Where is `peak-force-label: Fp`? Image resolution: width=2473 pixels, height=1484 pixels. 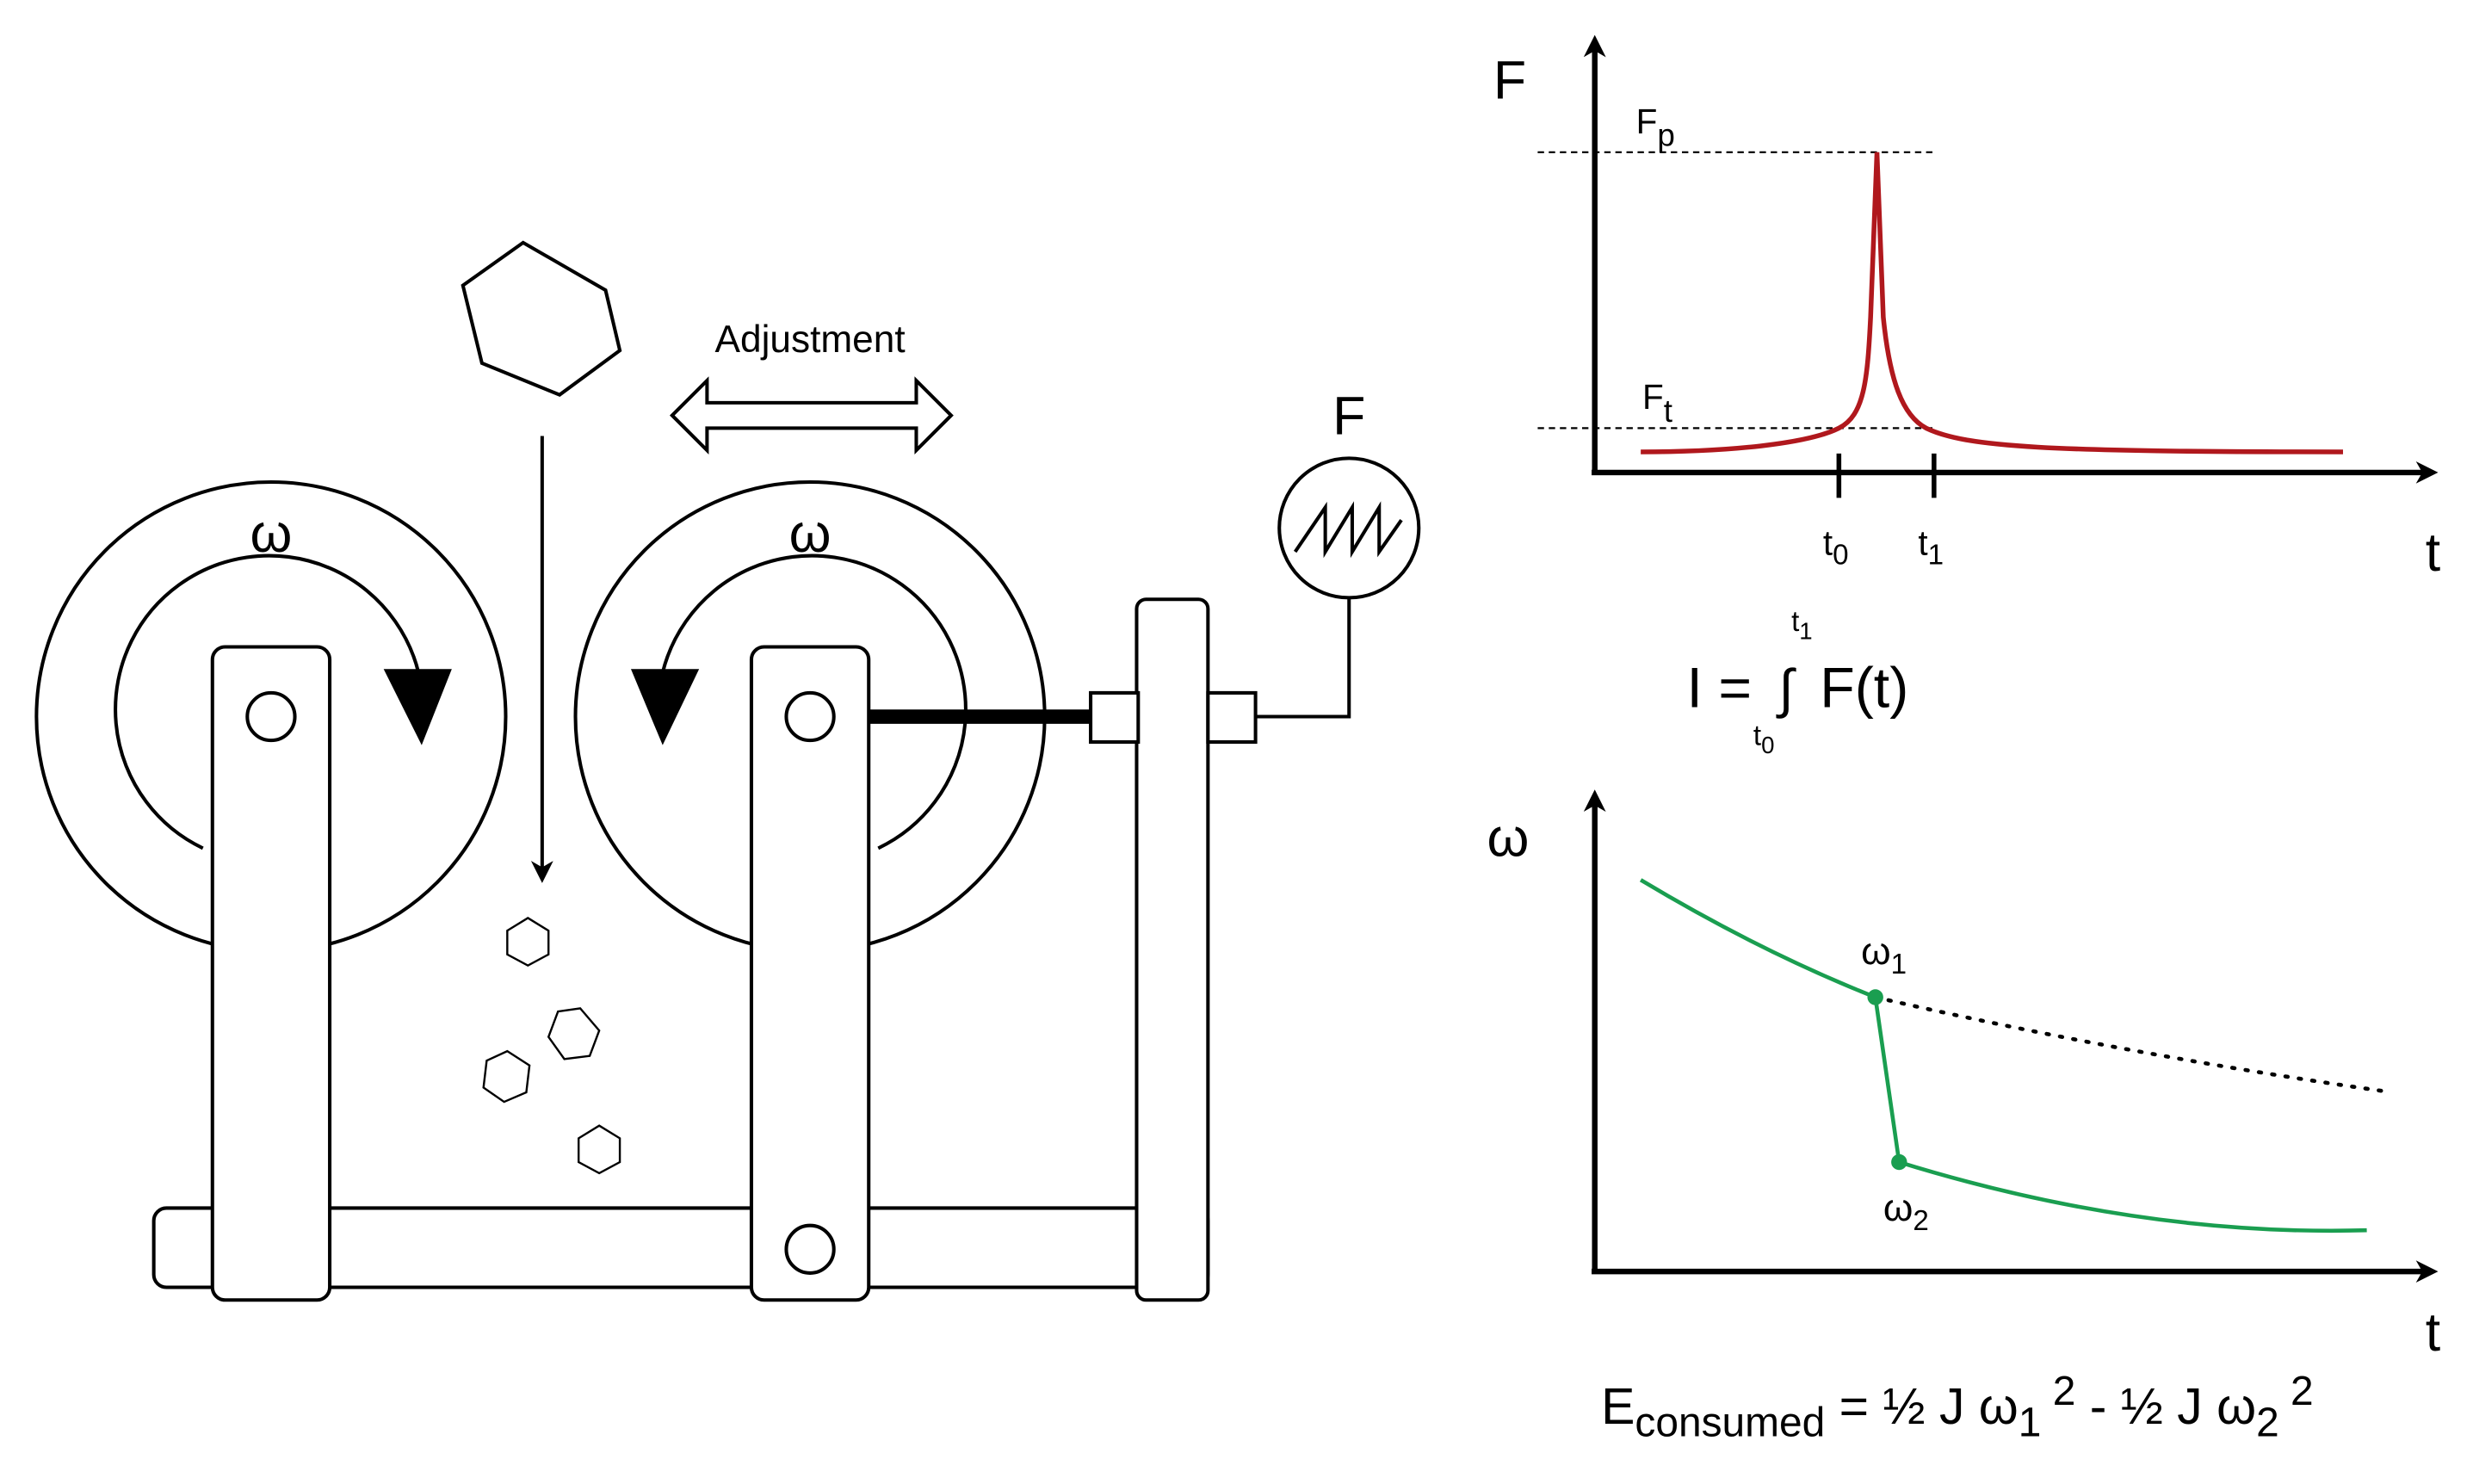
peak-force-label: Fp is located at coordinates (1656, 127).